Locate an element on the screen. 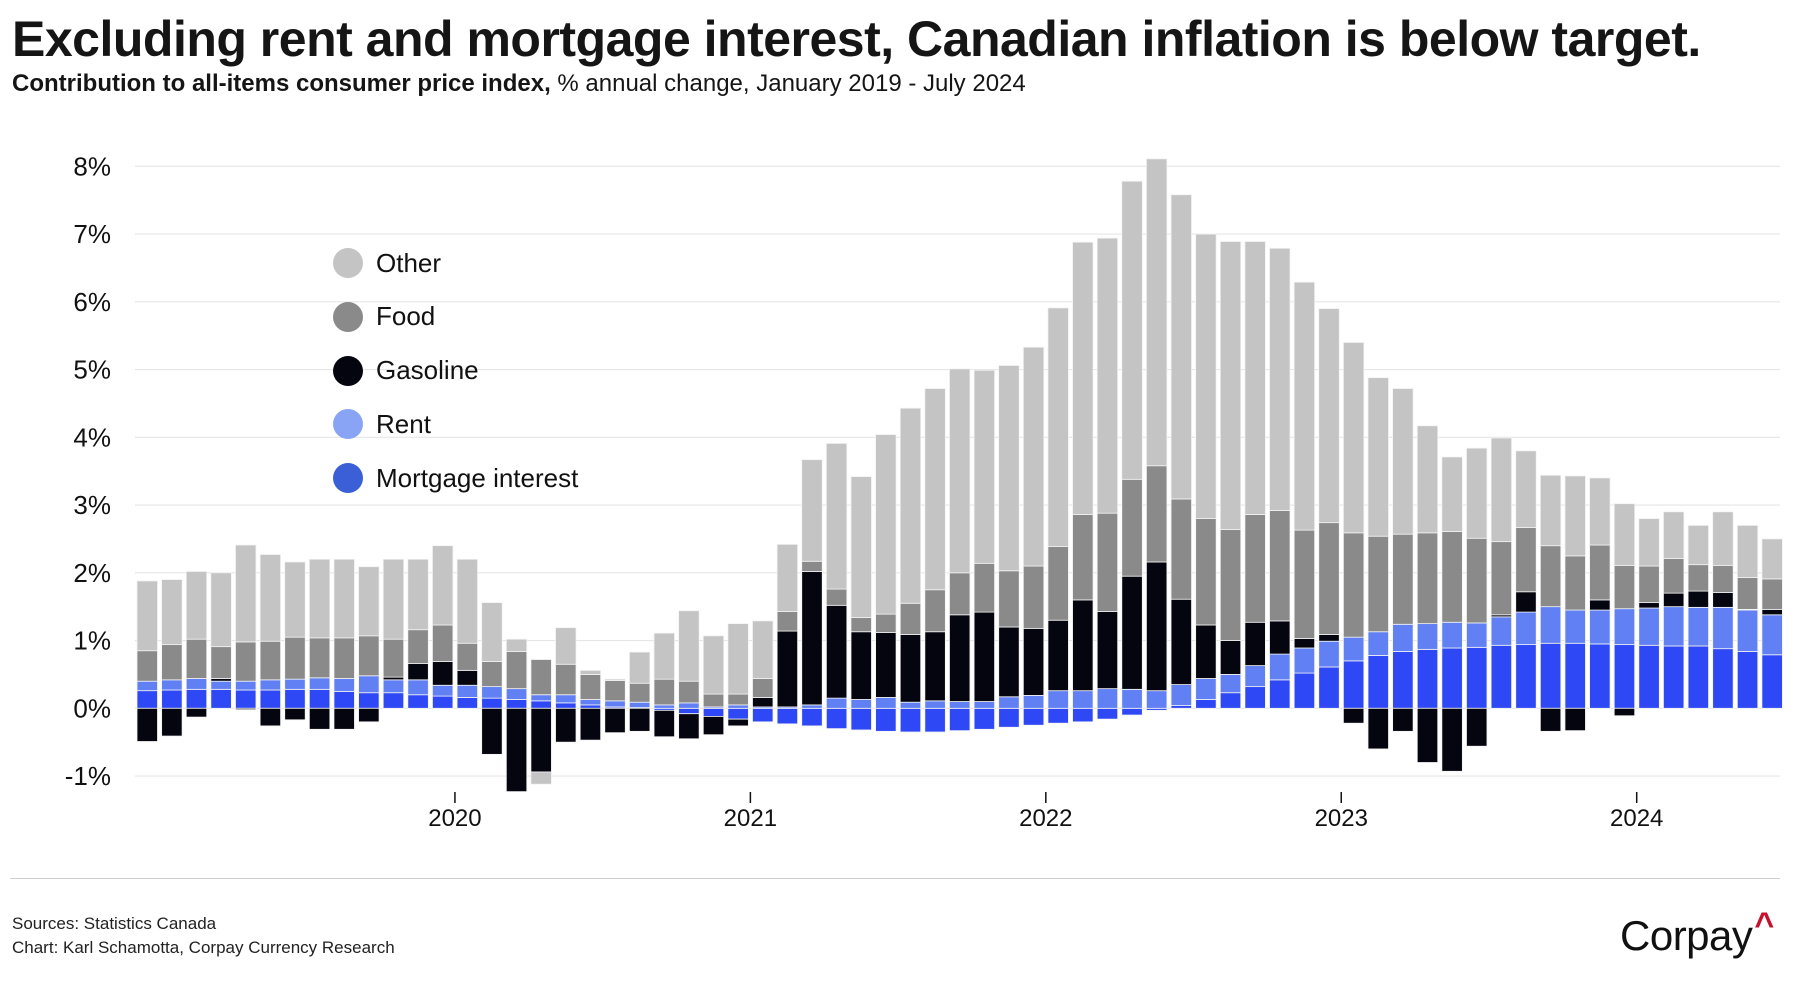  legend-item-food: Food is located at coordinates (384, 317).